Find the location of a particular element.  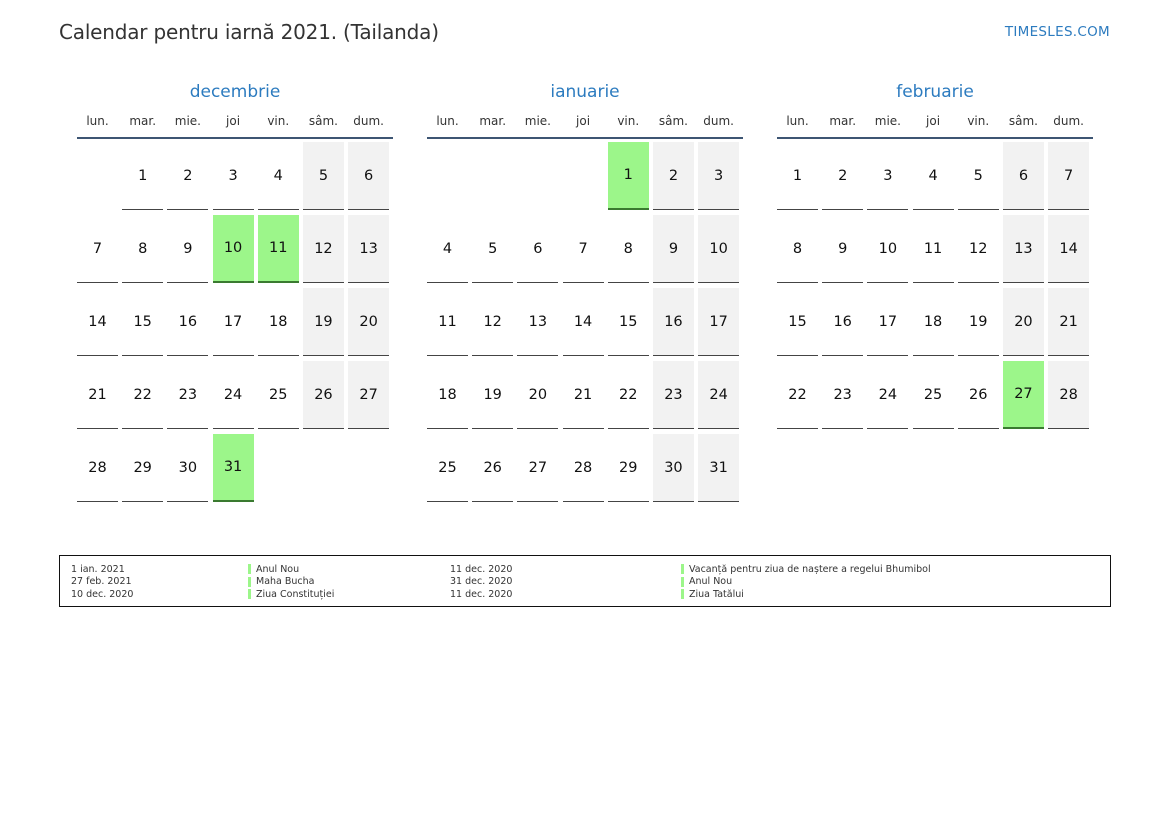

legend-item: Ziua Constituției is located at coordinates (291, 594).